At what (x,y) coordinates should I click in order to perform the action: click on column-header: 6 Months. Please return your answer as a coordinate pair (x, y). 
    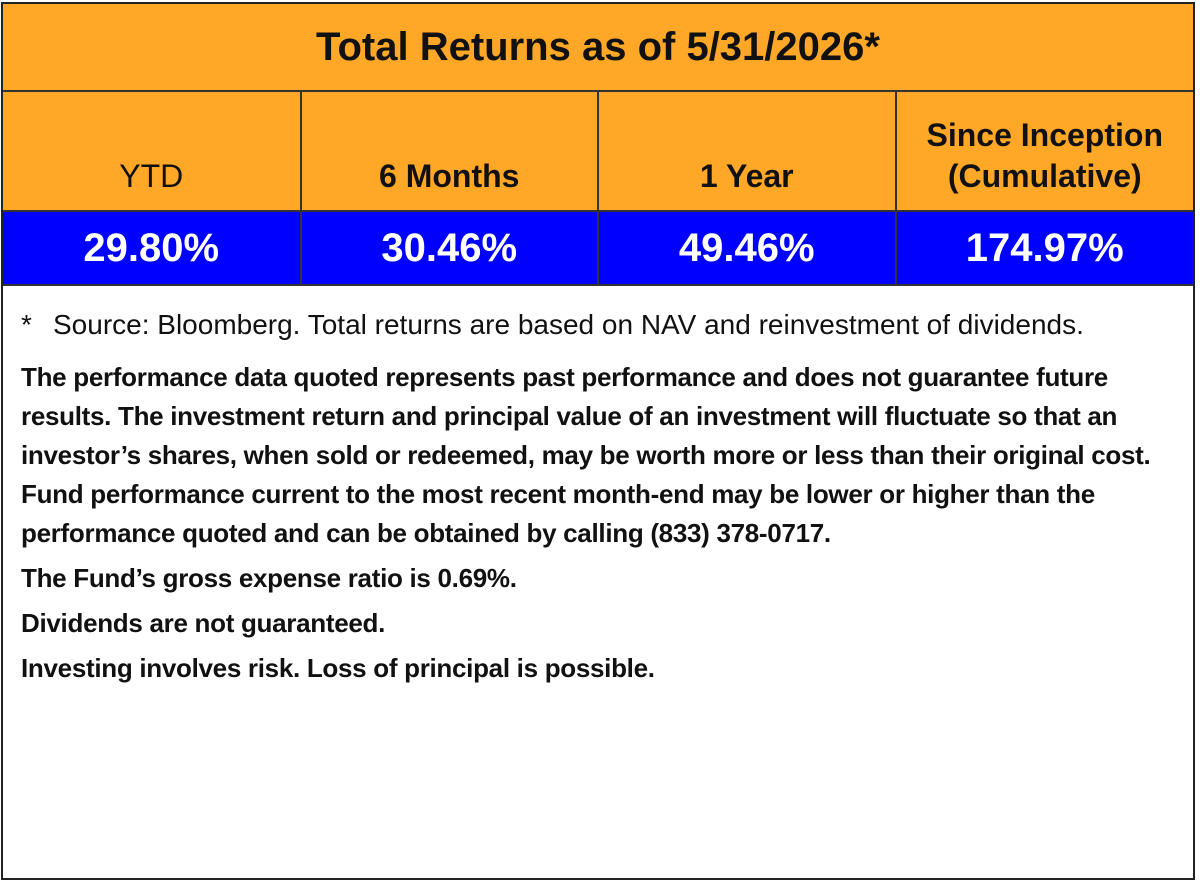
    Looking at the image, I should click on (448, 152).